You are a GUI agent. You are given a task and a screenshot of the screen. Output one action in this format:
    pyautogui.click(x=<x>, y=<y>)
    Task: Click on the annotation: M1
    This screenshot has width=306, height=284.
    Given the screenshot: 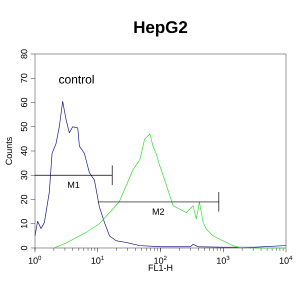 What is the action you would take?
    pyautogui.click(x=74, y=185)
    